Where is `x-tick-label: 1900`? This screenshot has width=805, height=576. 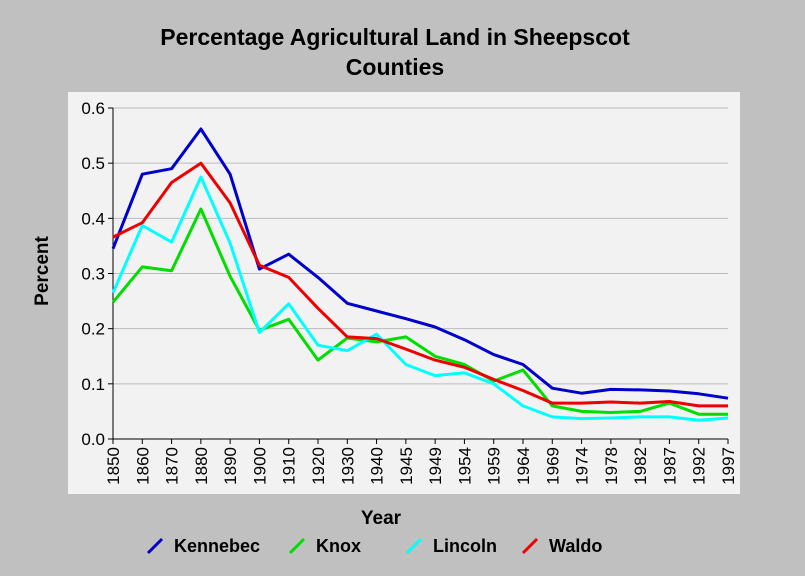 x-tick-label: 1900 is located at coordinates (259, 466).